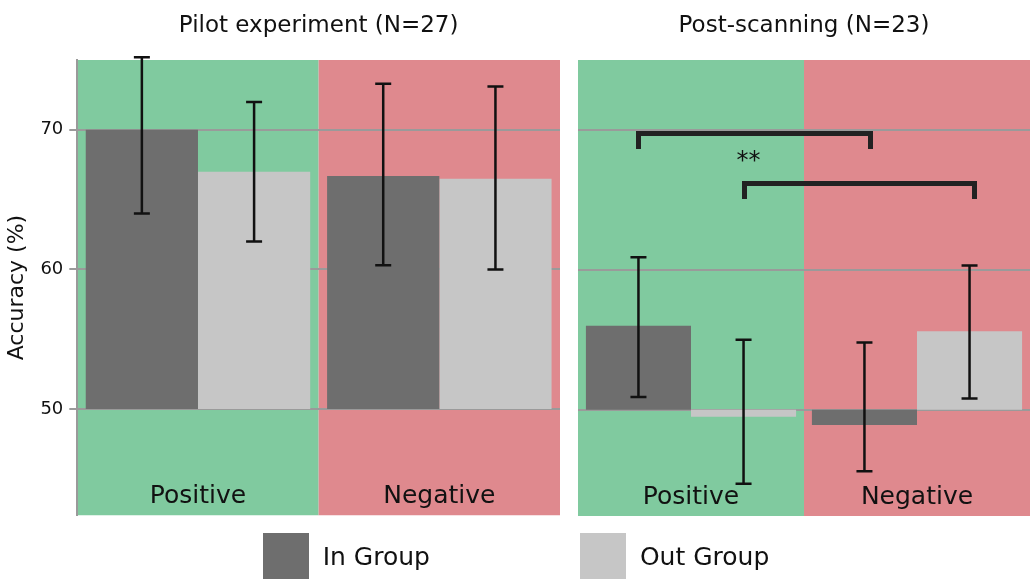  What do you see at coordinates (52, 128) in the screenshot?
I see `y-tick-label: 70` at bounding box center [52, 128].